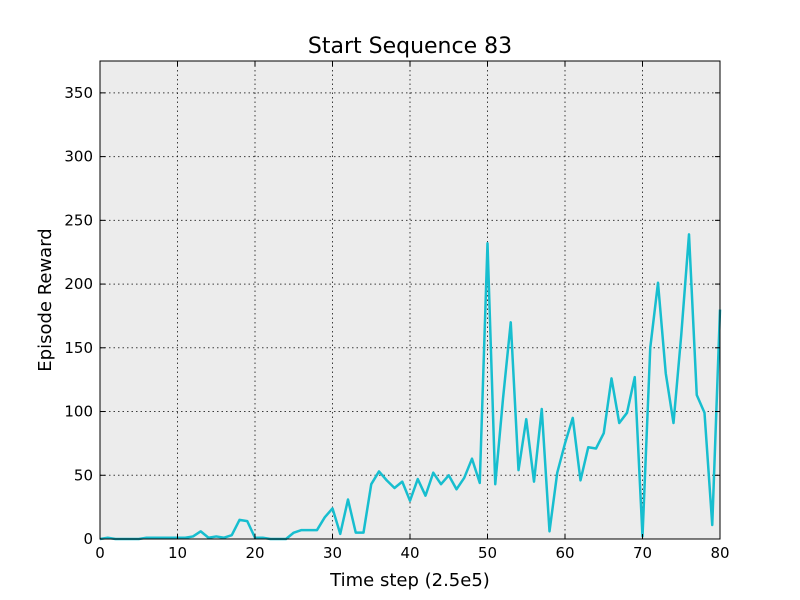 The image size is (800, 600). What do you see at coordinates (410, 46) in the screenshot?
I see `chart-title: Start Sequence 83` at bounding box center [410, 46].